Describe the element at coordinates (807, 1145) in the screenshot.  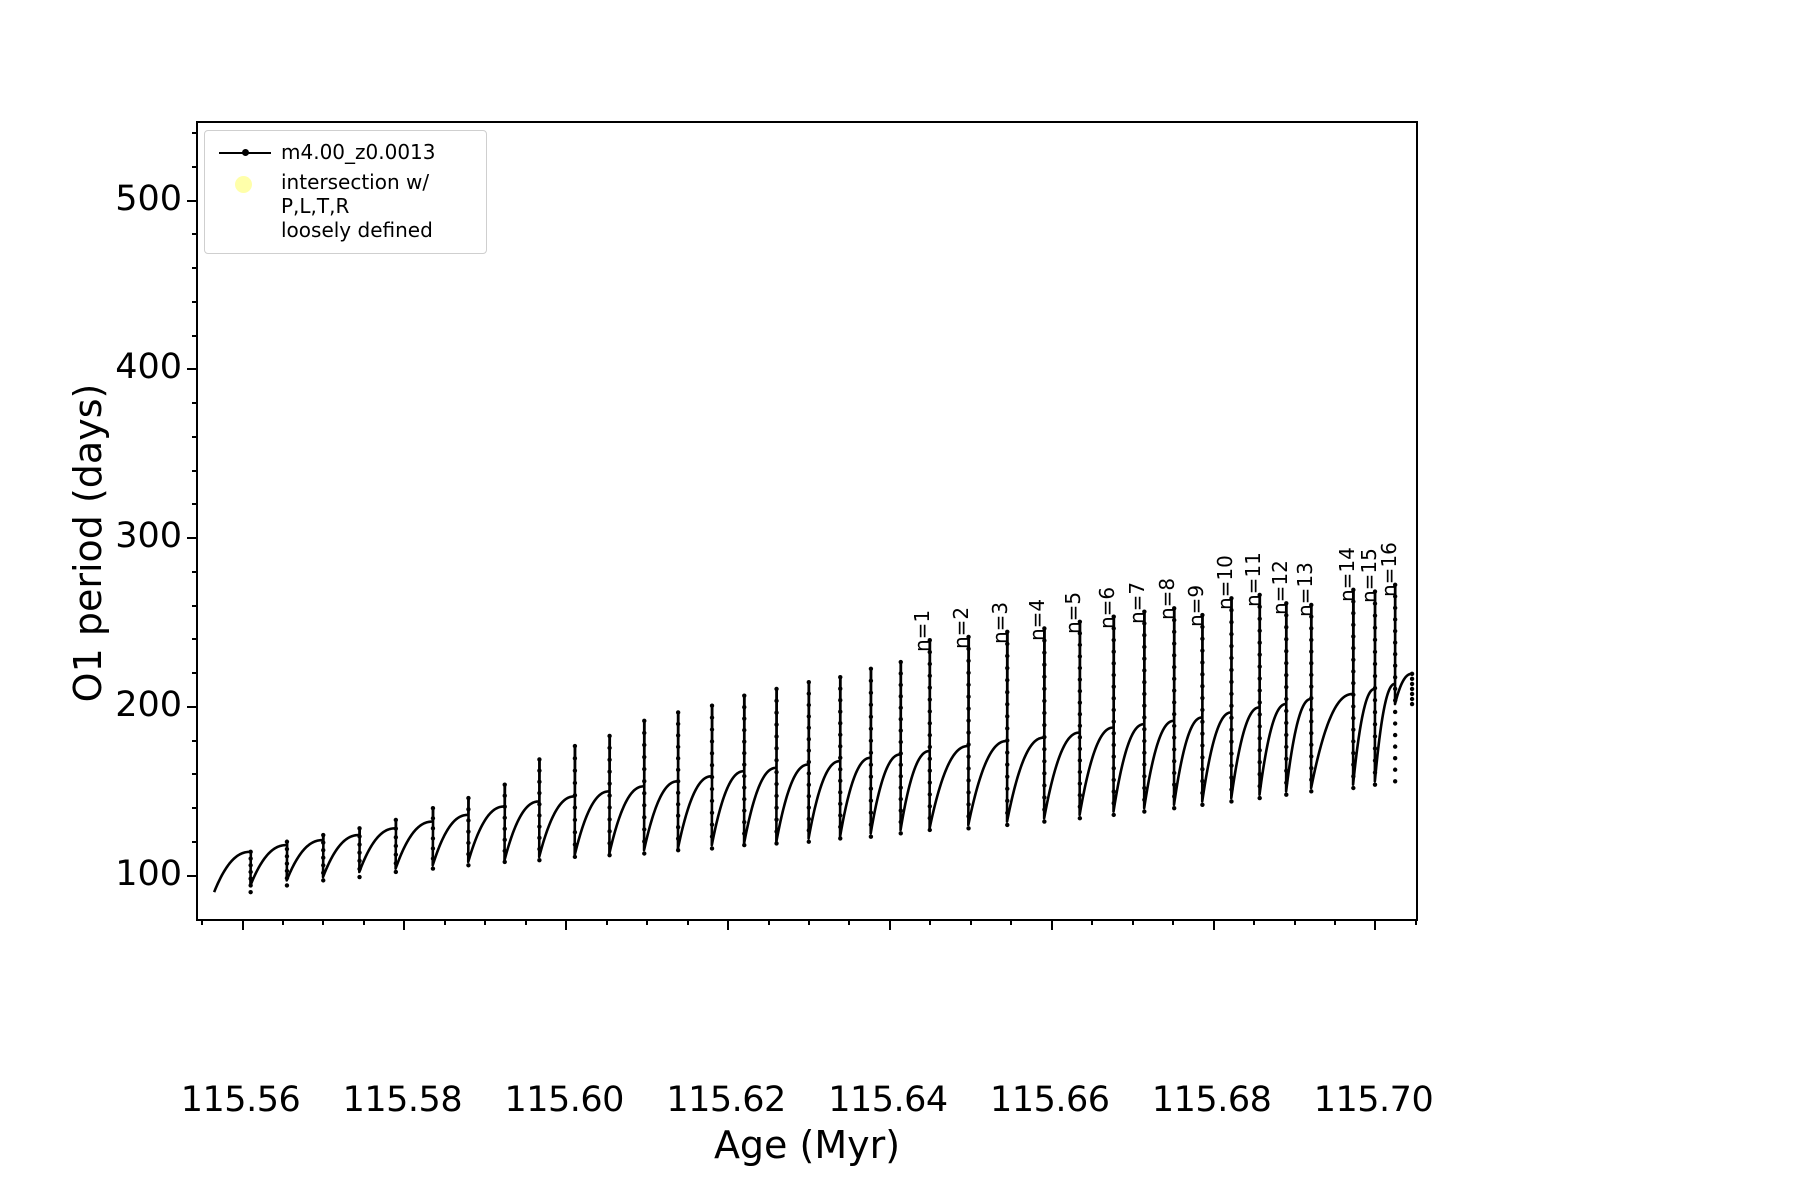
I see `x-axis-label: Age (Myr)` at that location.